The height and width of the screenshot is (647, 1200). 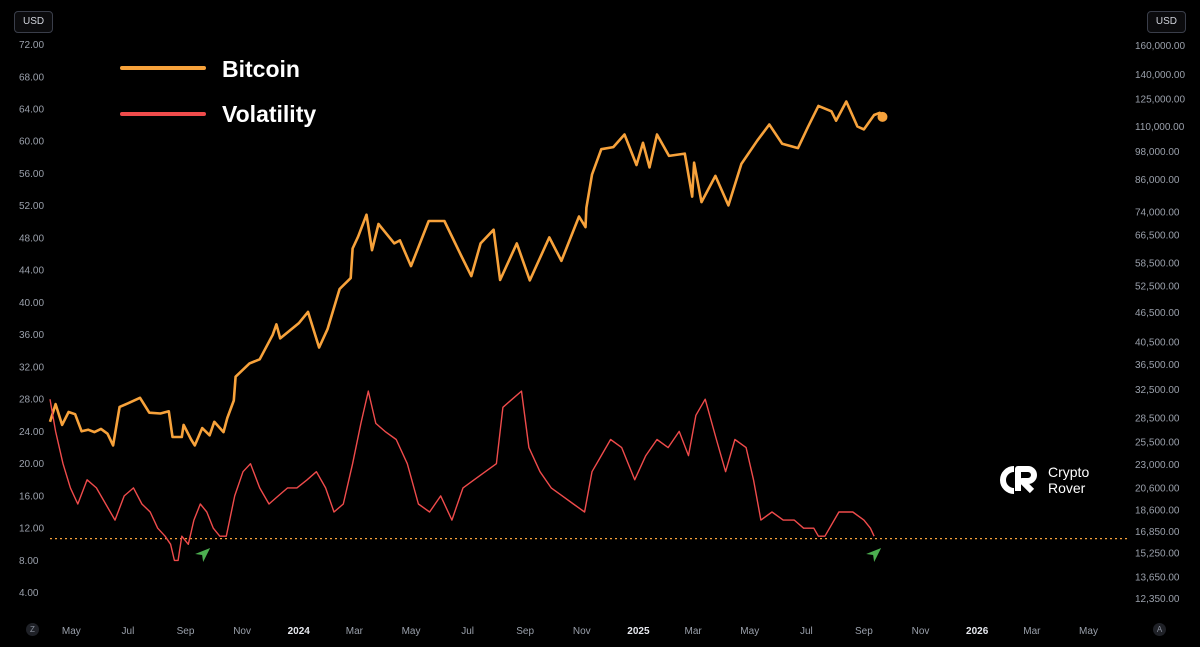 I want to click on right-tick-label: 66,500.00, so click(x=1157, y=236).